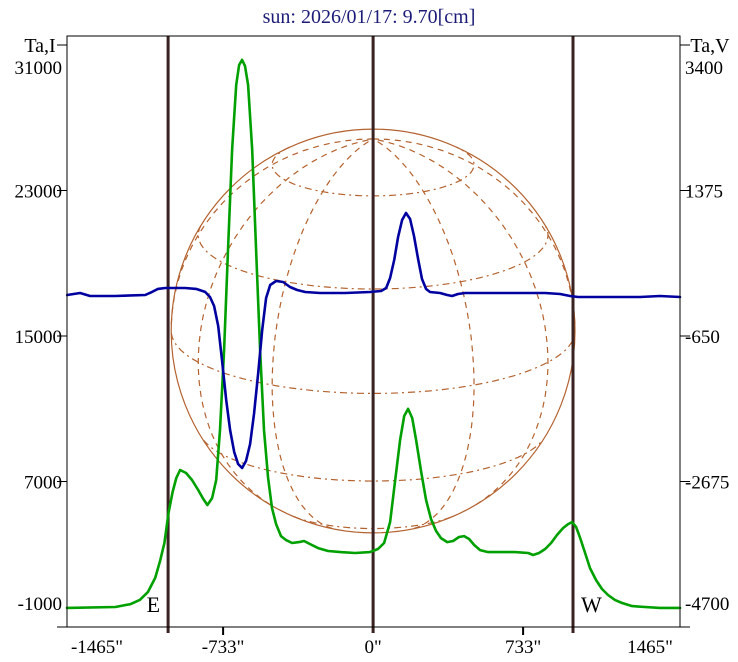 This screenshot has width=738, height=662. I want to click on right-tick-label: -4700, so click(707, 604).